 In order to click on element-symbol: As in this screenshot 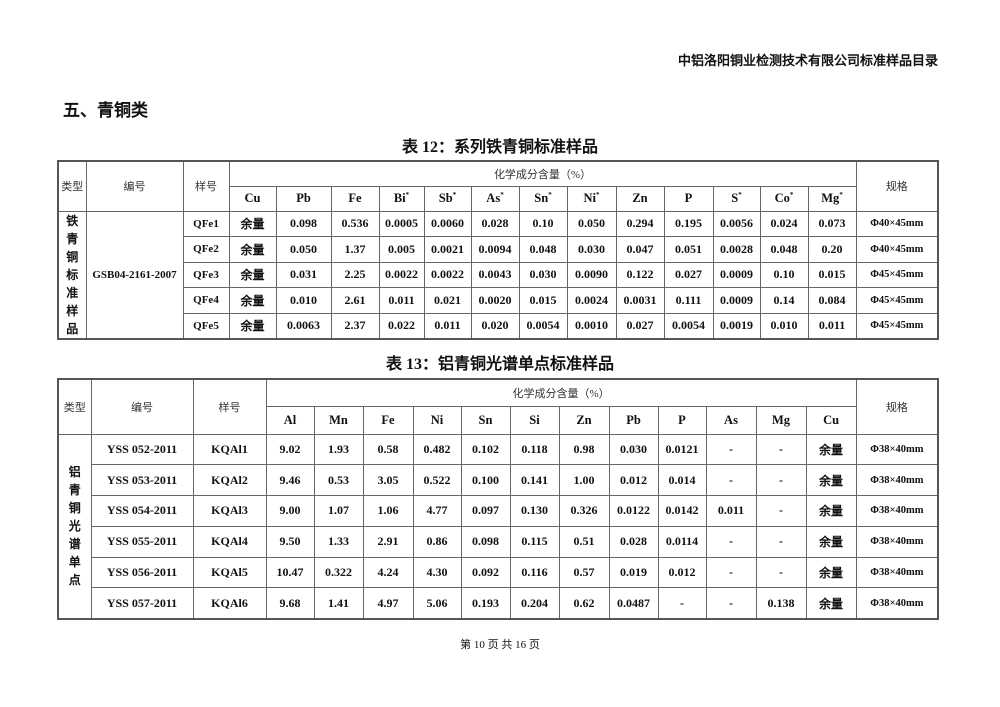, I will do `click(731, 419)`.